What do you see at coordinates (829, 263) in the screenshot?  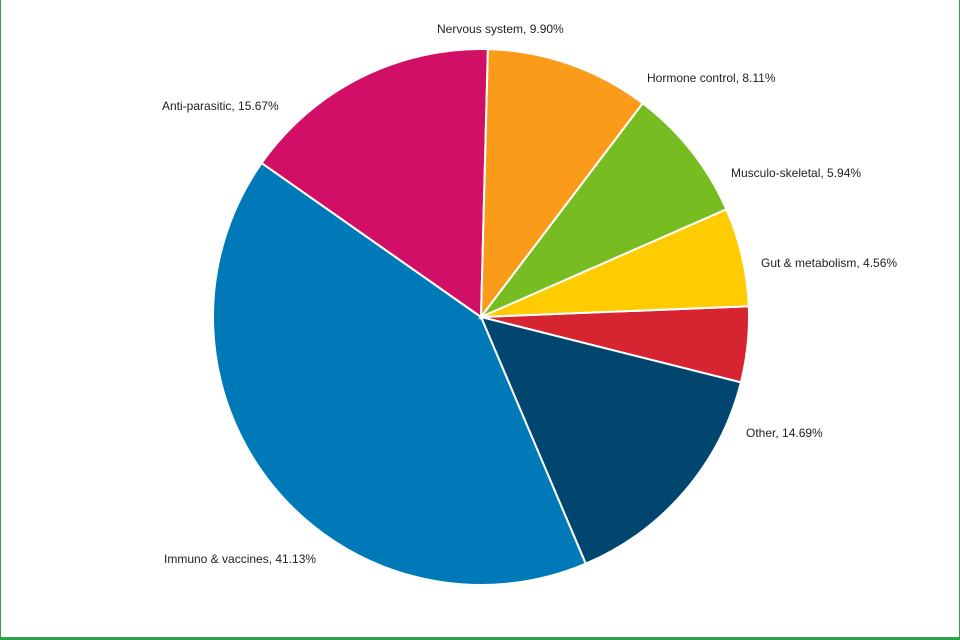 I see `slice-label-gut-metabolism: Gut & metabolism, 4.56%` at bounding box center [829, 263].